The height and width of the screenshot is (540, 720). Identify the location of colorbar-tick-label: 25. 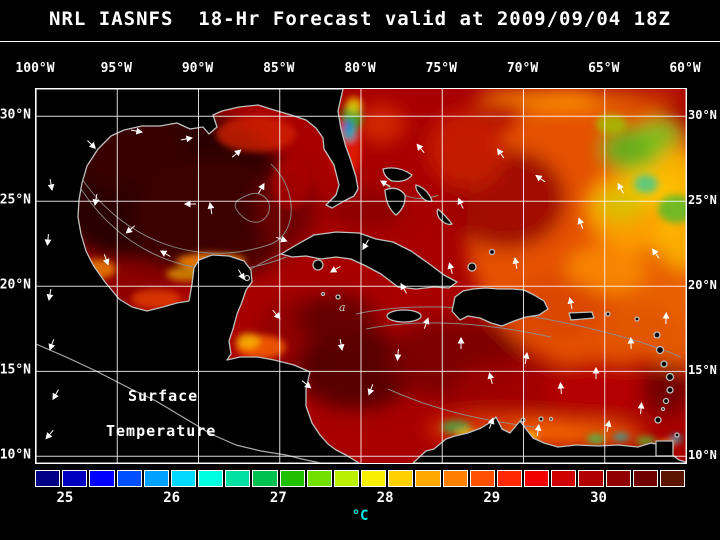
(65, 498).